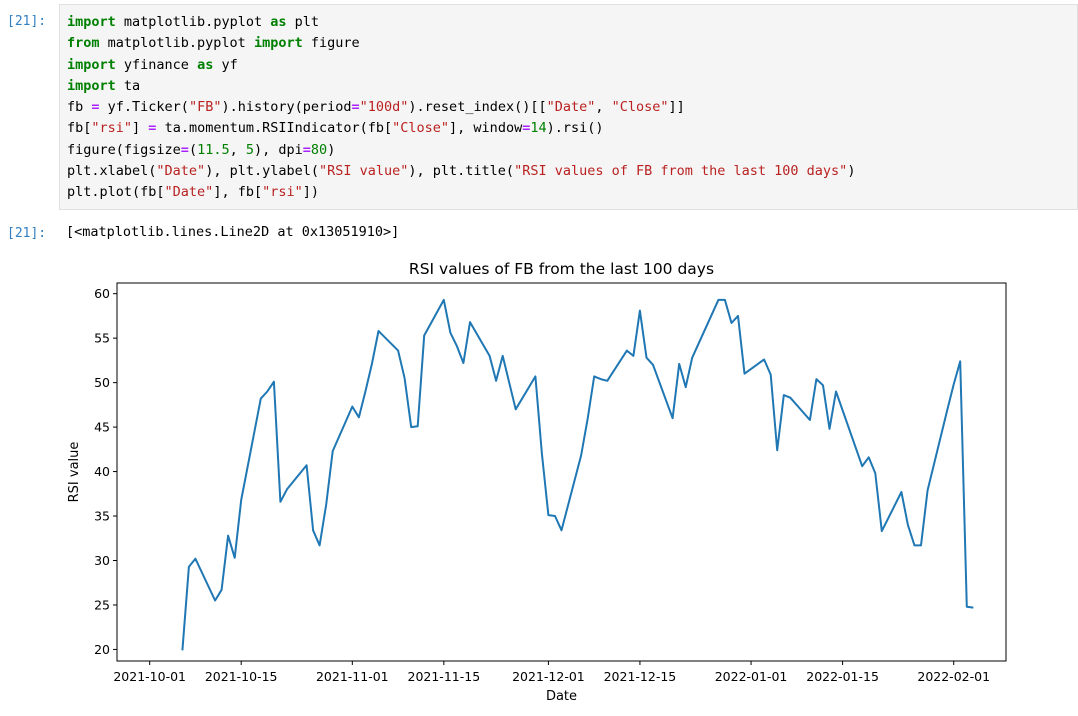 The height and width of the screenshot is (716, 1078). Describe the element at coordinates (278, 149) in the screenshot. I see `code-token: ), dpi` at that location.